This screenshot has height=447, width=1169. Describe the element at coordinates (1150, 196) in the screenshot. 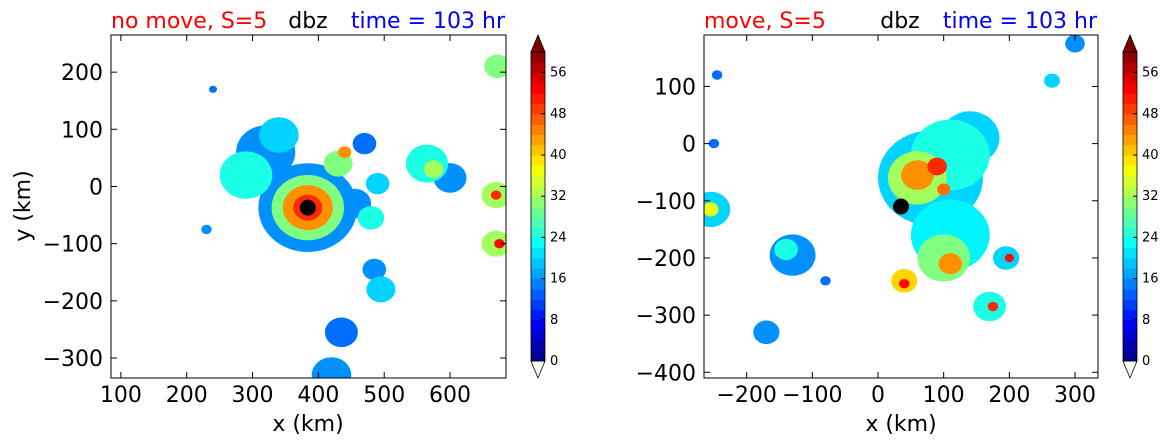

I see `colorbar-tick-label: 32` at that location.